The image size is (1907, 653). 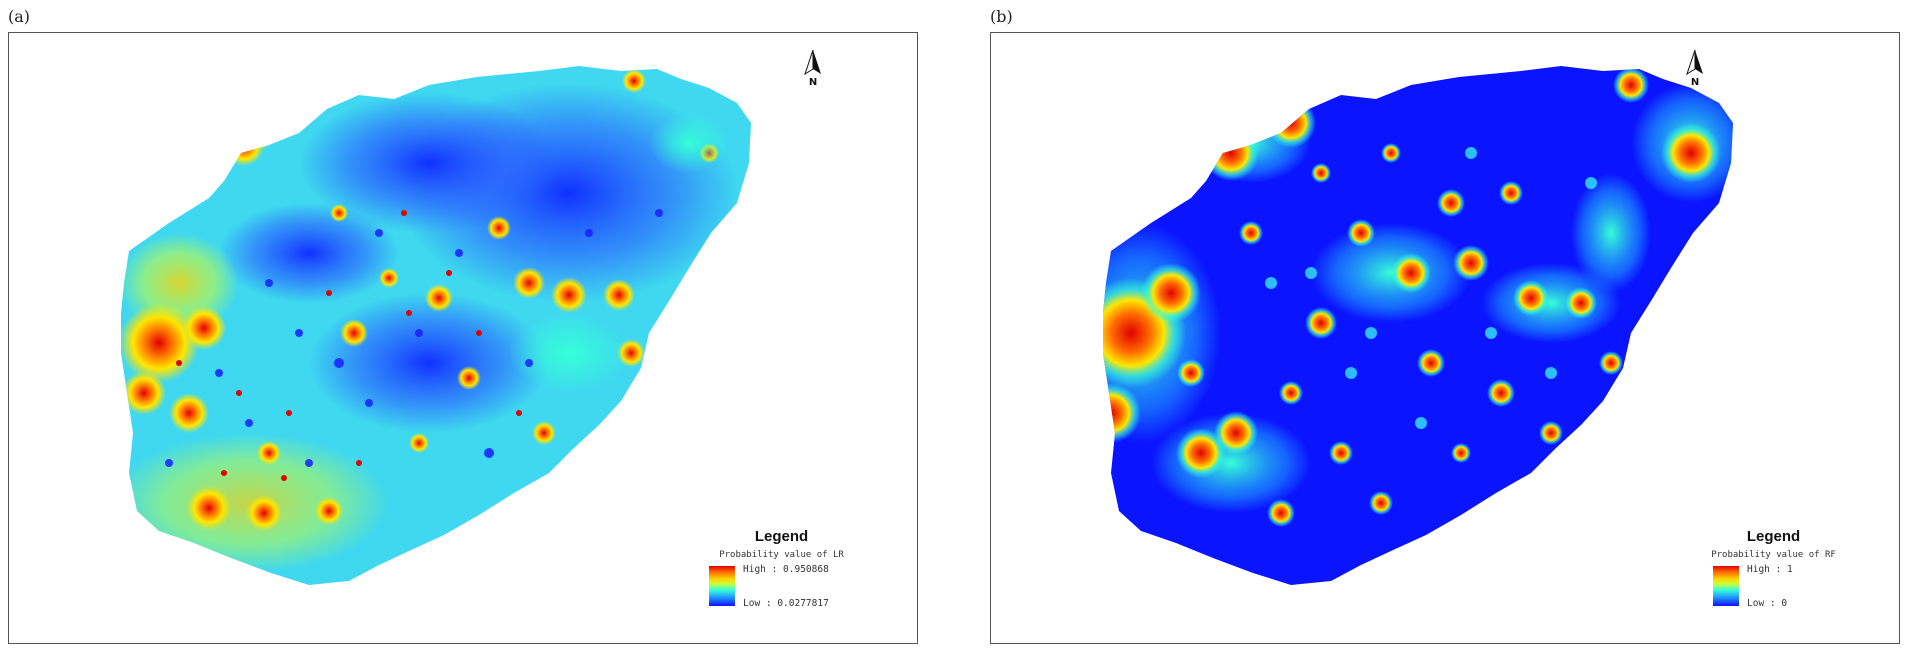 What do you see at coordinates (1770, 569) in the screenshot?
I see `legend-high-b: High : 1` at bounding box center [1770, 569].